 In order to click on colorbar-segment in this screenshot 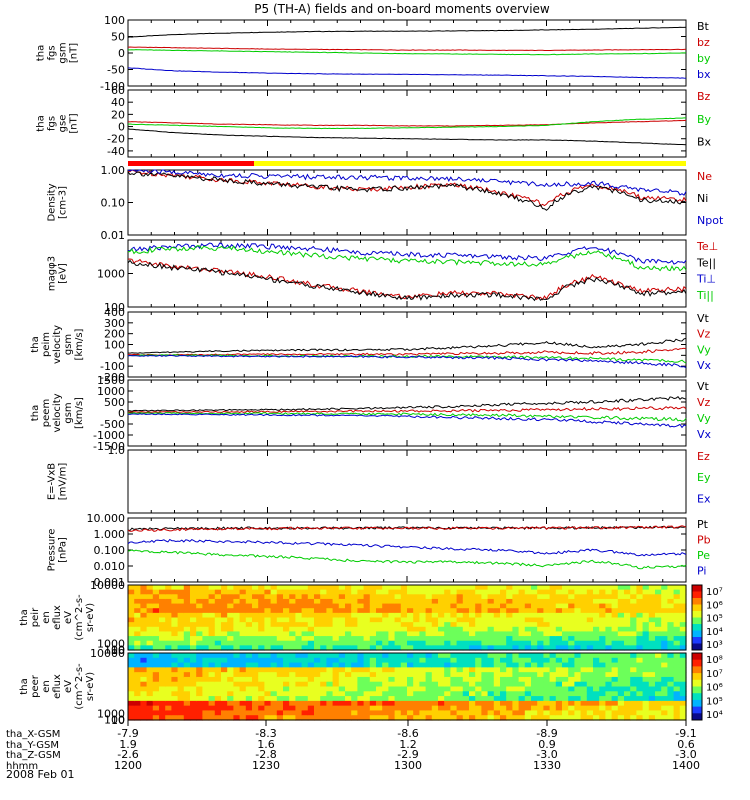, I will do `click(697, 614)`.